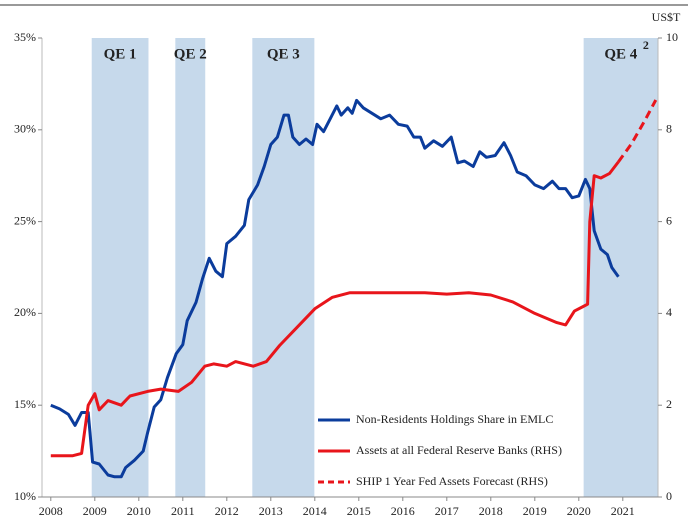 The height and width of the screenshot is (523, 688). I want to click on x-tick-label: 2012, so click(227, 511).